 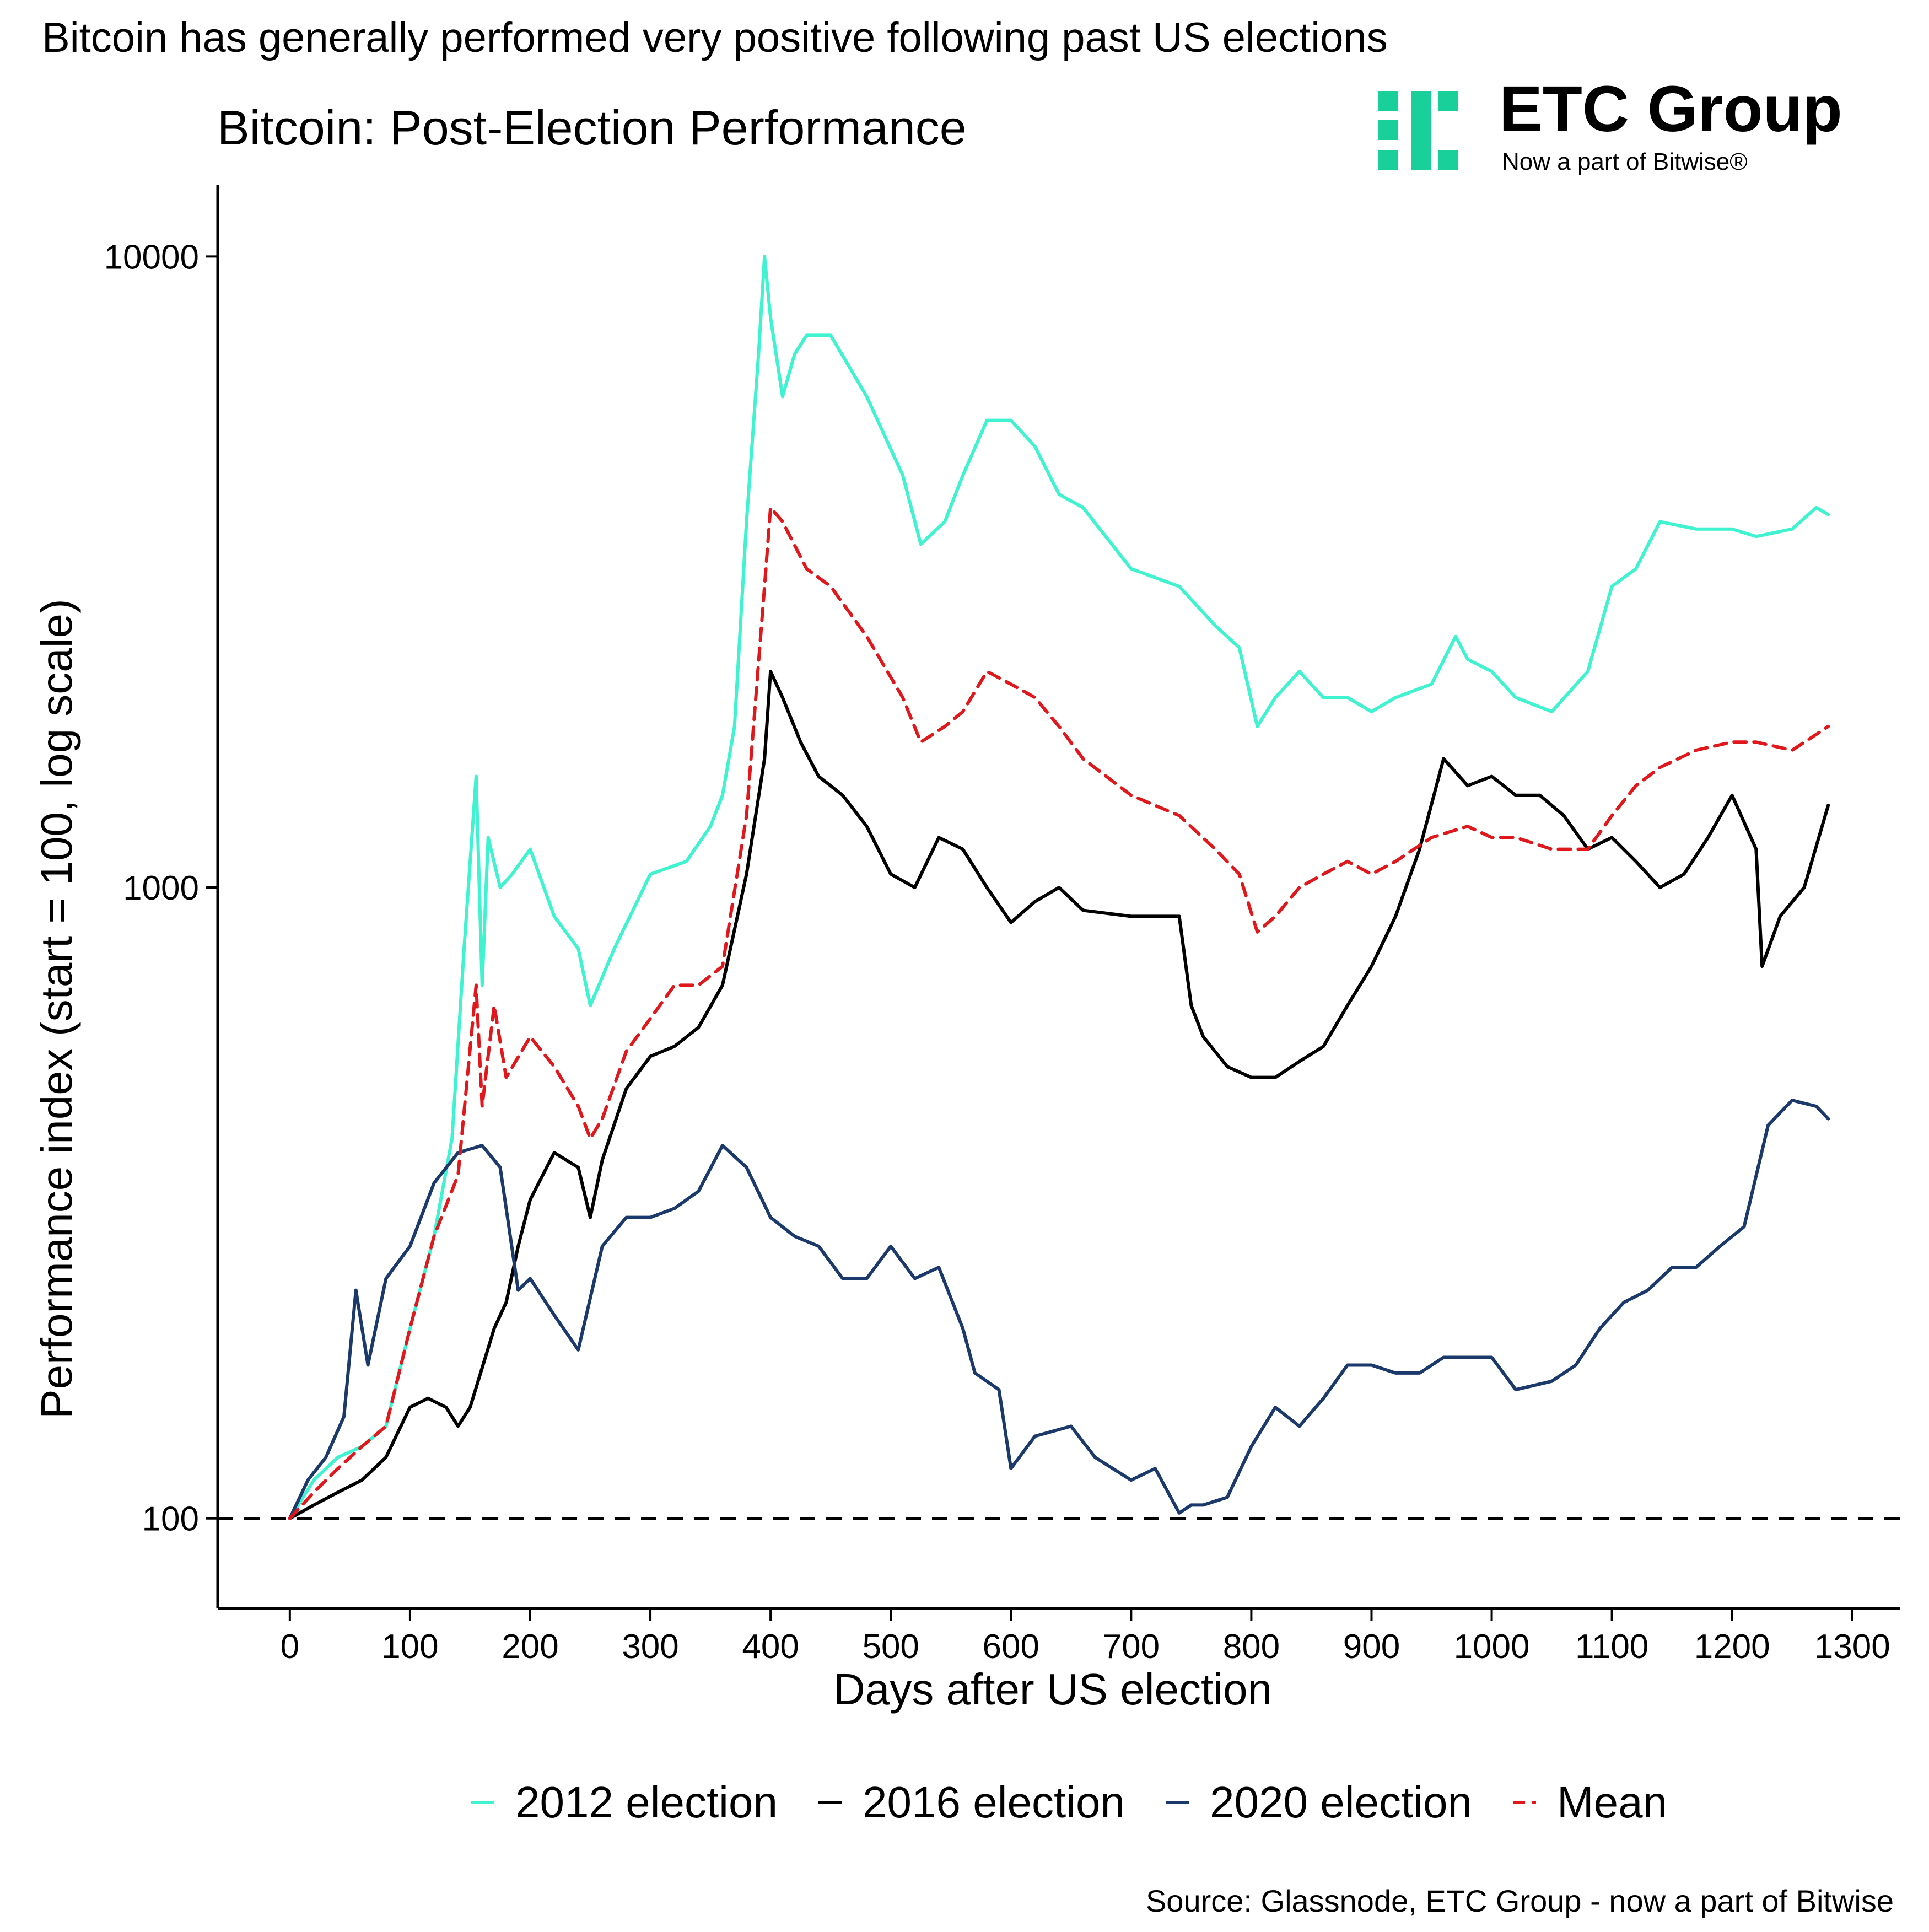 I want to click on x-tick-label: 800, so click(x=1251, y=1647).